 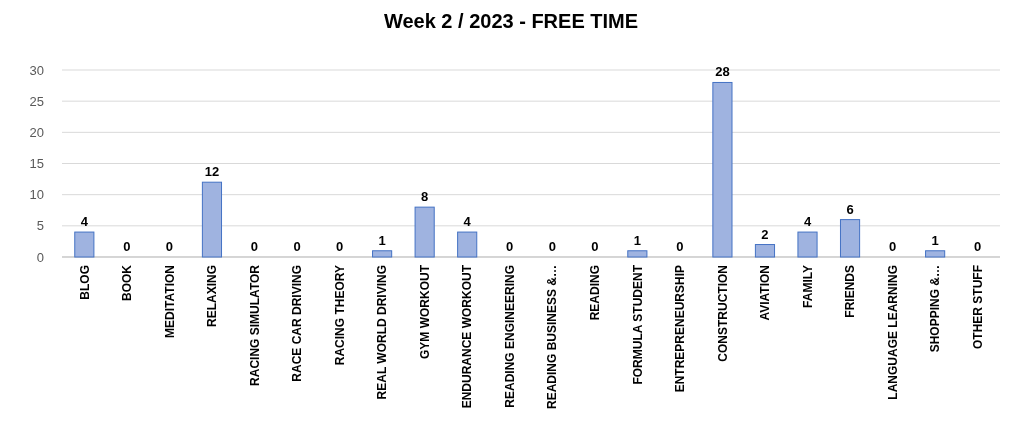 What do you see at coordinates (977, 307) in the screenshot?
I see `x-tick-label: OTHER STUFF` at bounding box center [977, 307].